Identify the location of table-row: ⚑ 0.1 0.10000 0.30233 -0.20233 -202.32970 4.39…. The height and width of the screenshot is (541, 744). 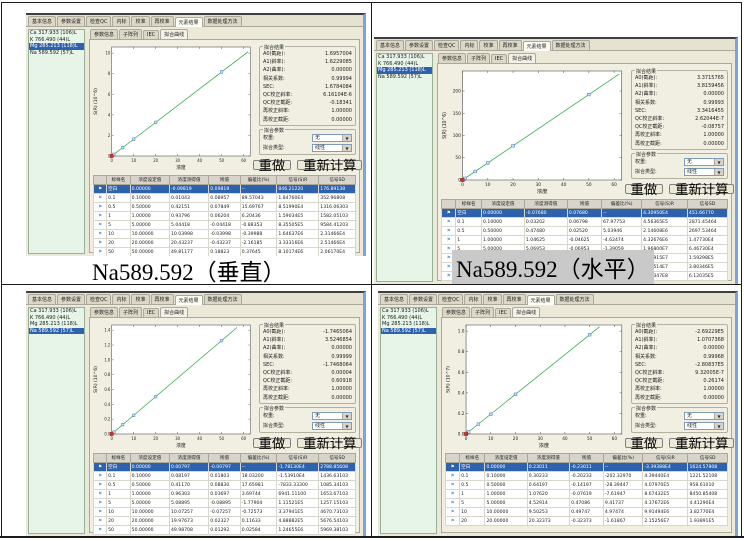
(586, 476).